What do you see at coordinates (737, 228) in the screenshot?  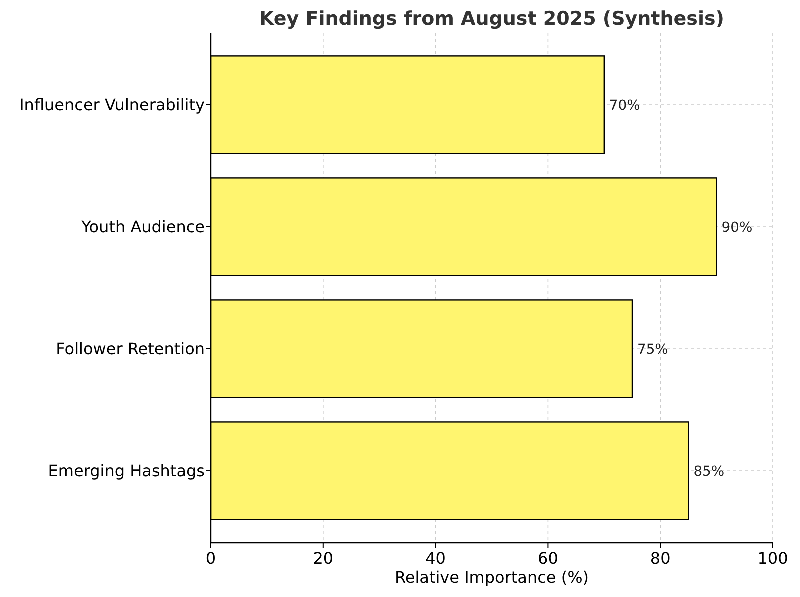 I see `data-label: 90%` at bounding box center [737, 228].